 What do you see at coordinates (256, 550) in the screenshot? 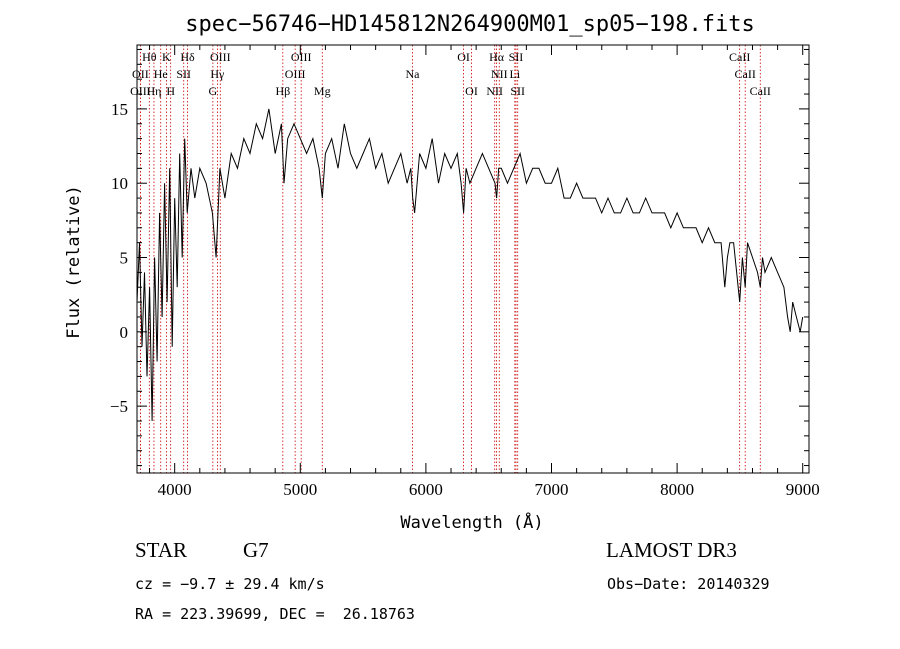
I see `object-subclass: G7` at bounding box center [256, 550].